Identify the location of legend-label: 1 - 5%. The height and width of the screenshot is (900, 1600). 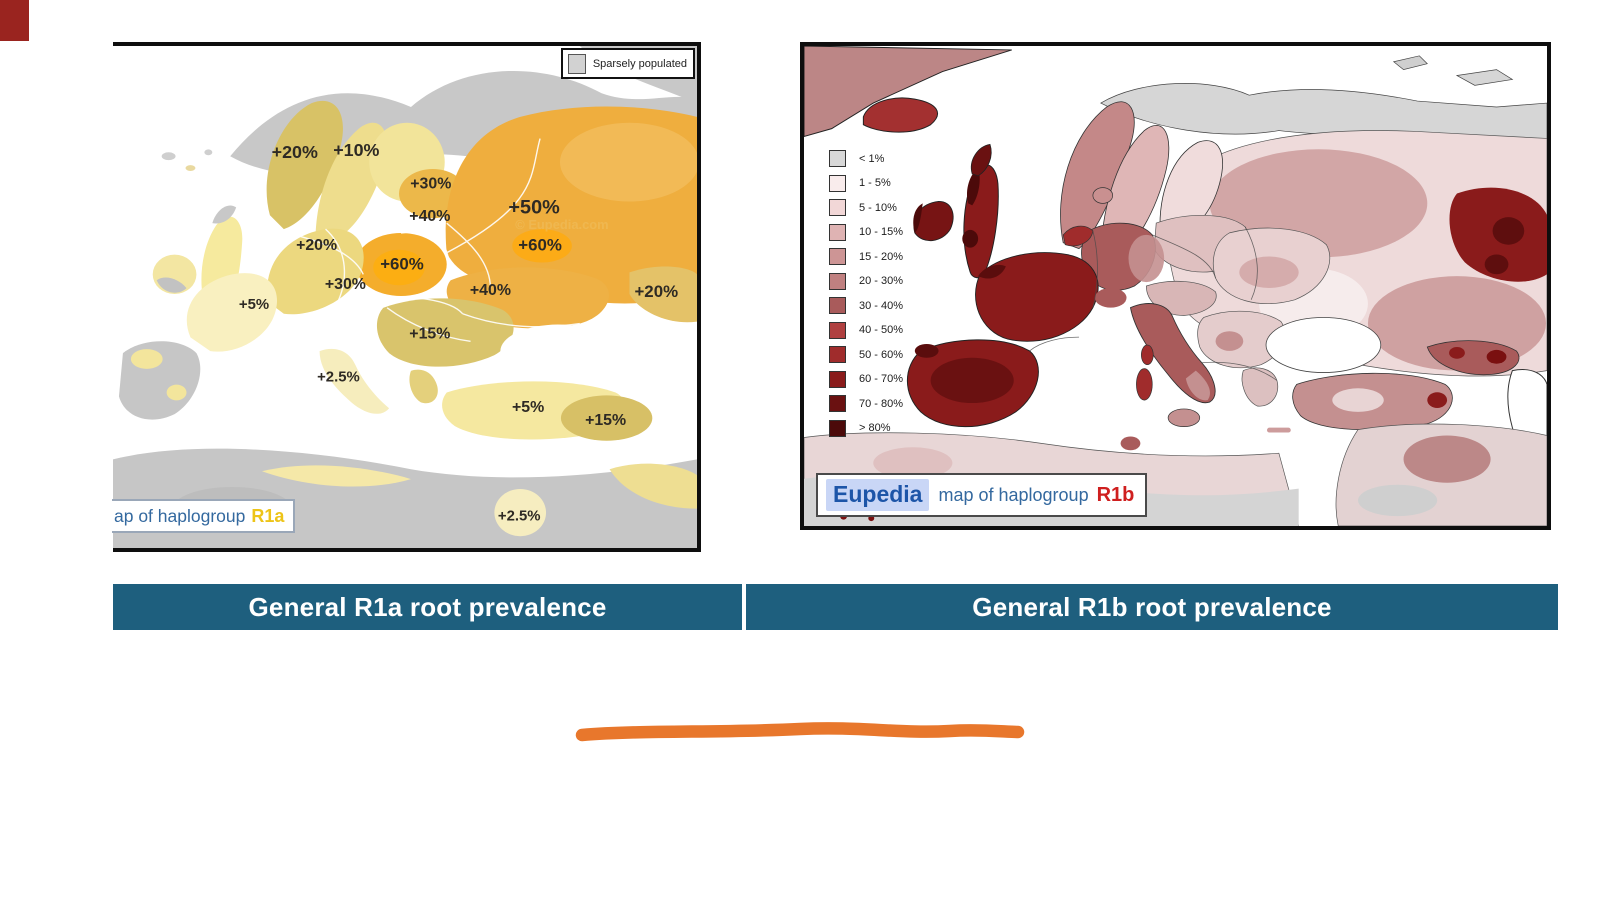
(875, 183).